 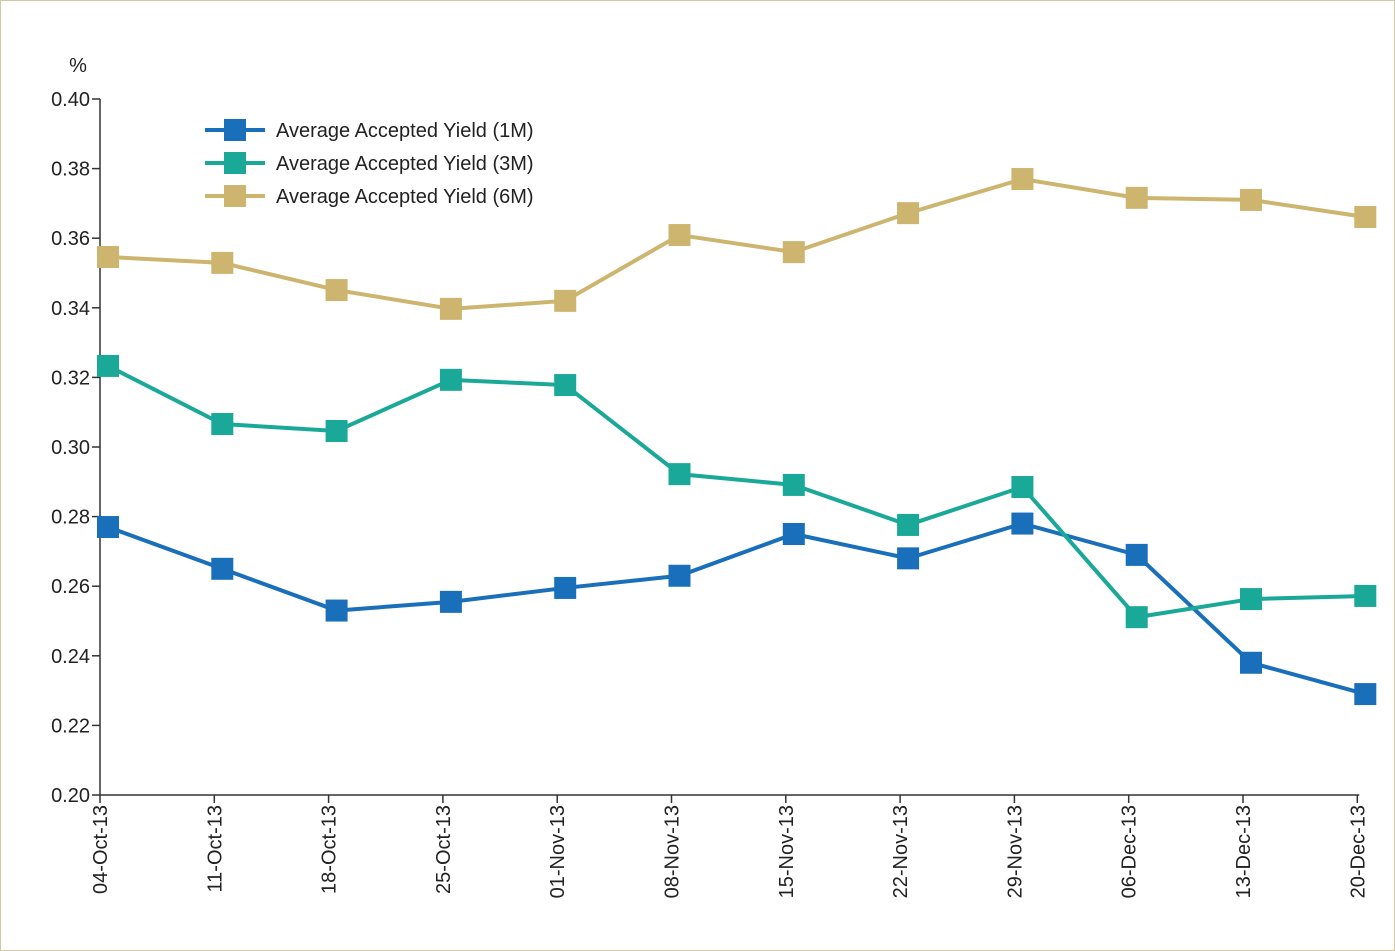 I want to click on y-tick-label: 0.28, so click(x=70, y=518).